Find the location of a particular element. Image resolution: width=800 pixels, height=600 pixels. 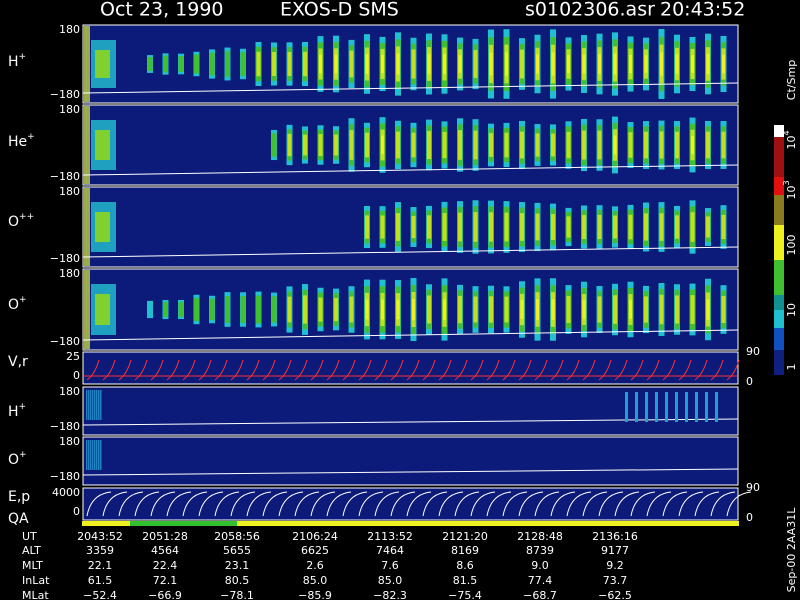

right-axis-label: 90 is located at coordinates (753, 351).